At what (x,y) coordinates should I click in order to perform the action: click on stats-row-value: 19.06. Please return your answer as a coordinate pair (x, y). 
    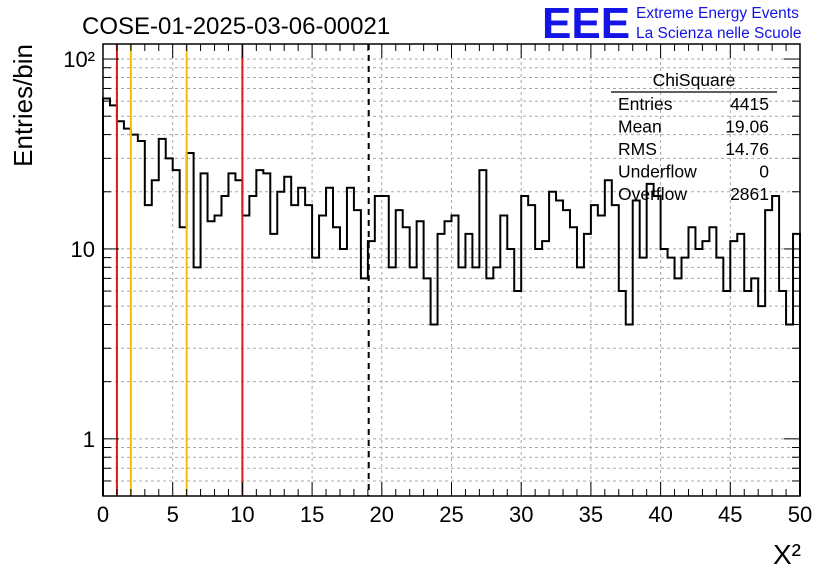
    Looking at the image, I should click on (747, 127).